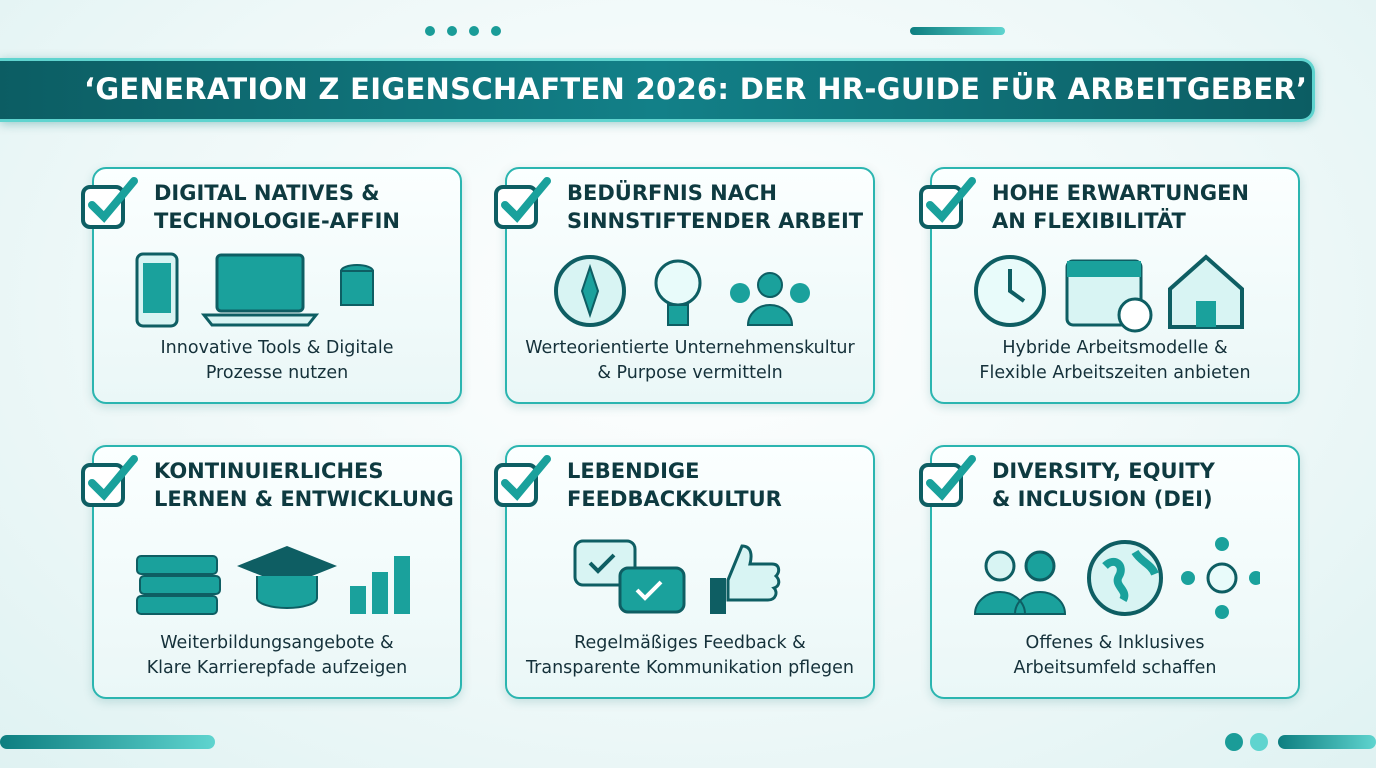  Describe the element at coordinates (690, 373) in the screenshot. I see `card-description-line: & Purpose vermitteln` at that location.